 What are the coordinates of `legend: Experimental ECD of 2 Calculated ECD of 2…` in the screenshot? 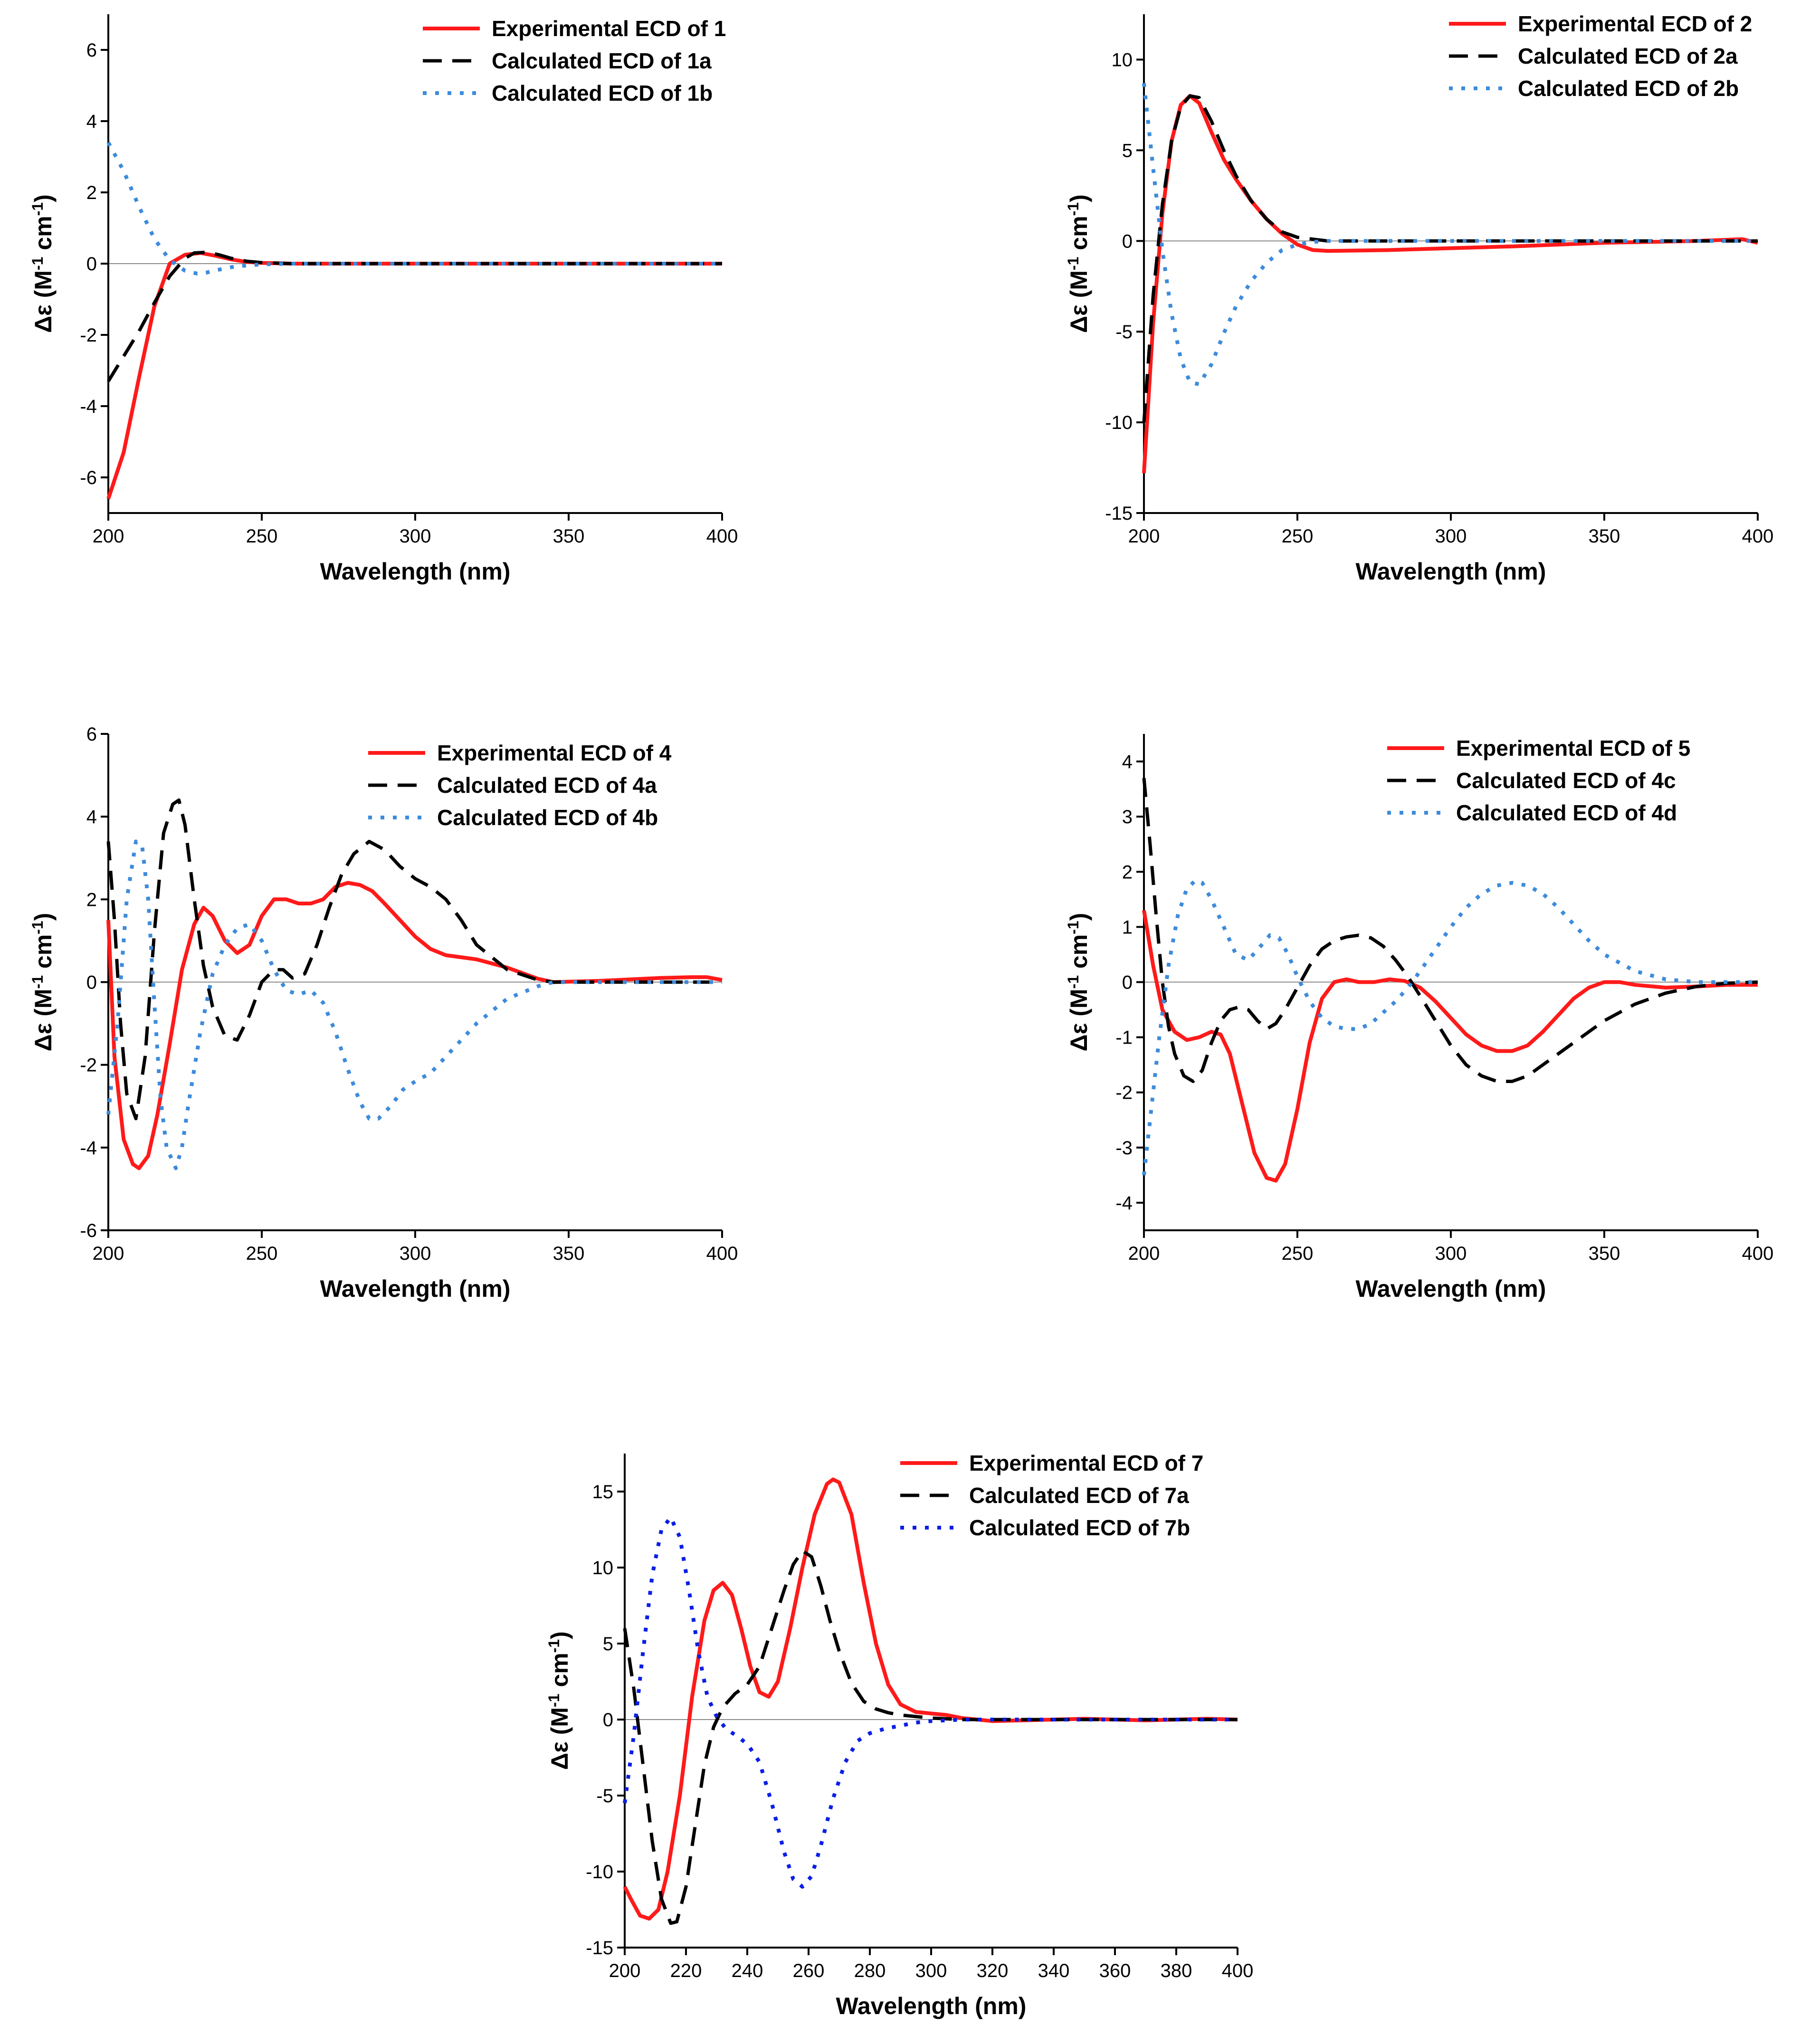 It's located at (1600, 56).